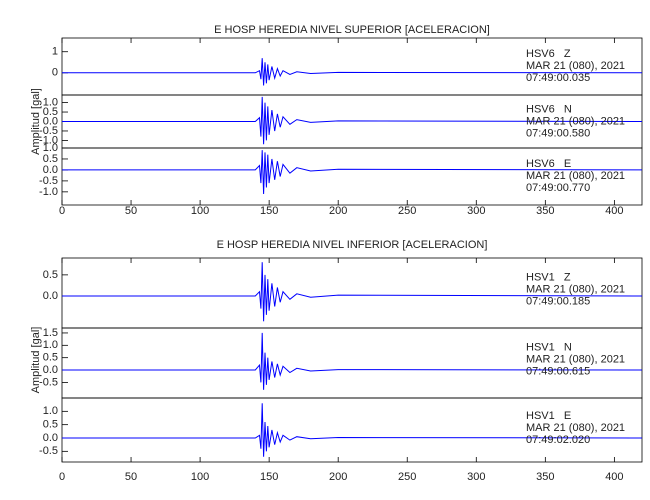 The image size is (650, 500). Describe the element at coordinates (548, 278) in the screenshot. I see `station-label: HSV1 Z` at that location.